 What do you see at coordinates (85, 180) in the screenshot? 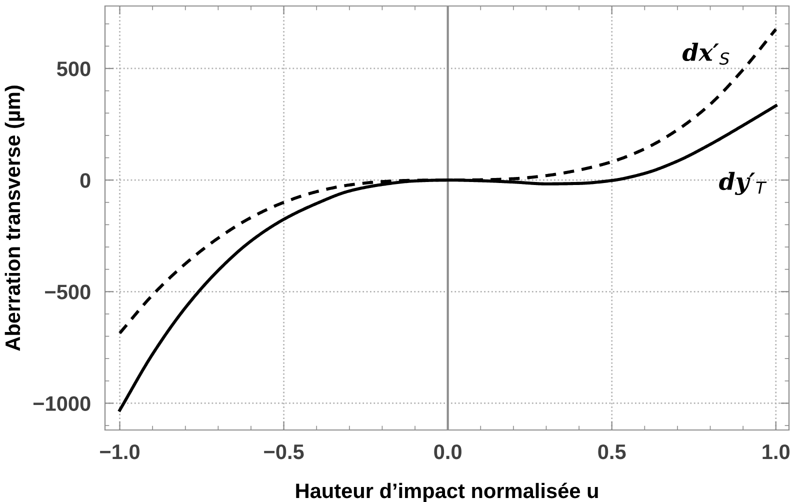
I see `y-tick-label: 0` at bounding box center [85, 180].